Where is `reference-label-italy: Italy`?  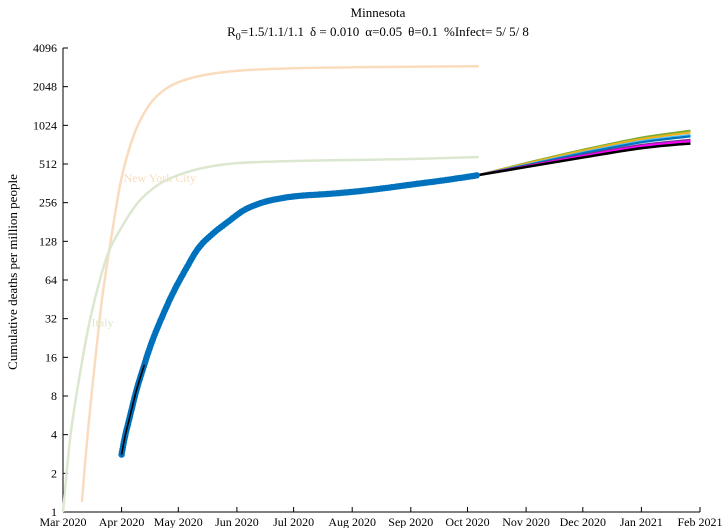 reference-label-italy: Italy is located at coordinates (102, 322).